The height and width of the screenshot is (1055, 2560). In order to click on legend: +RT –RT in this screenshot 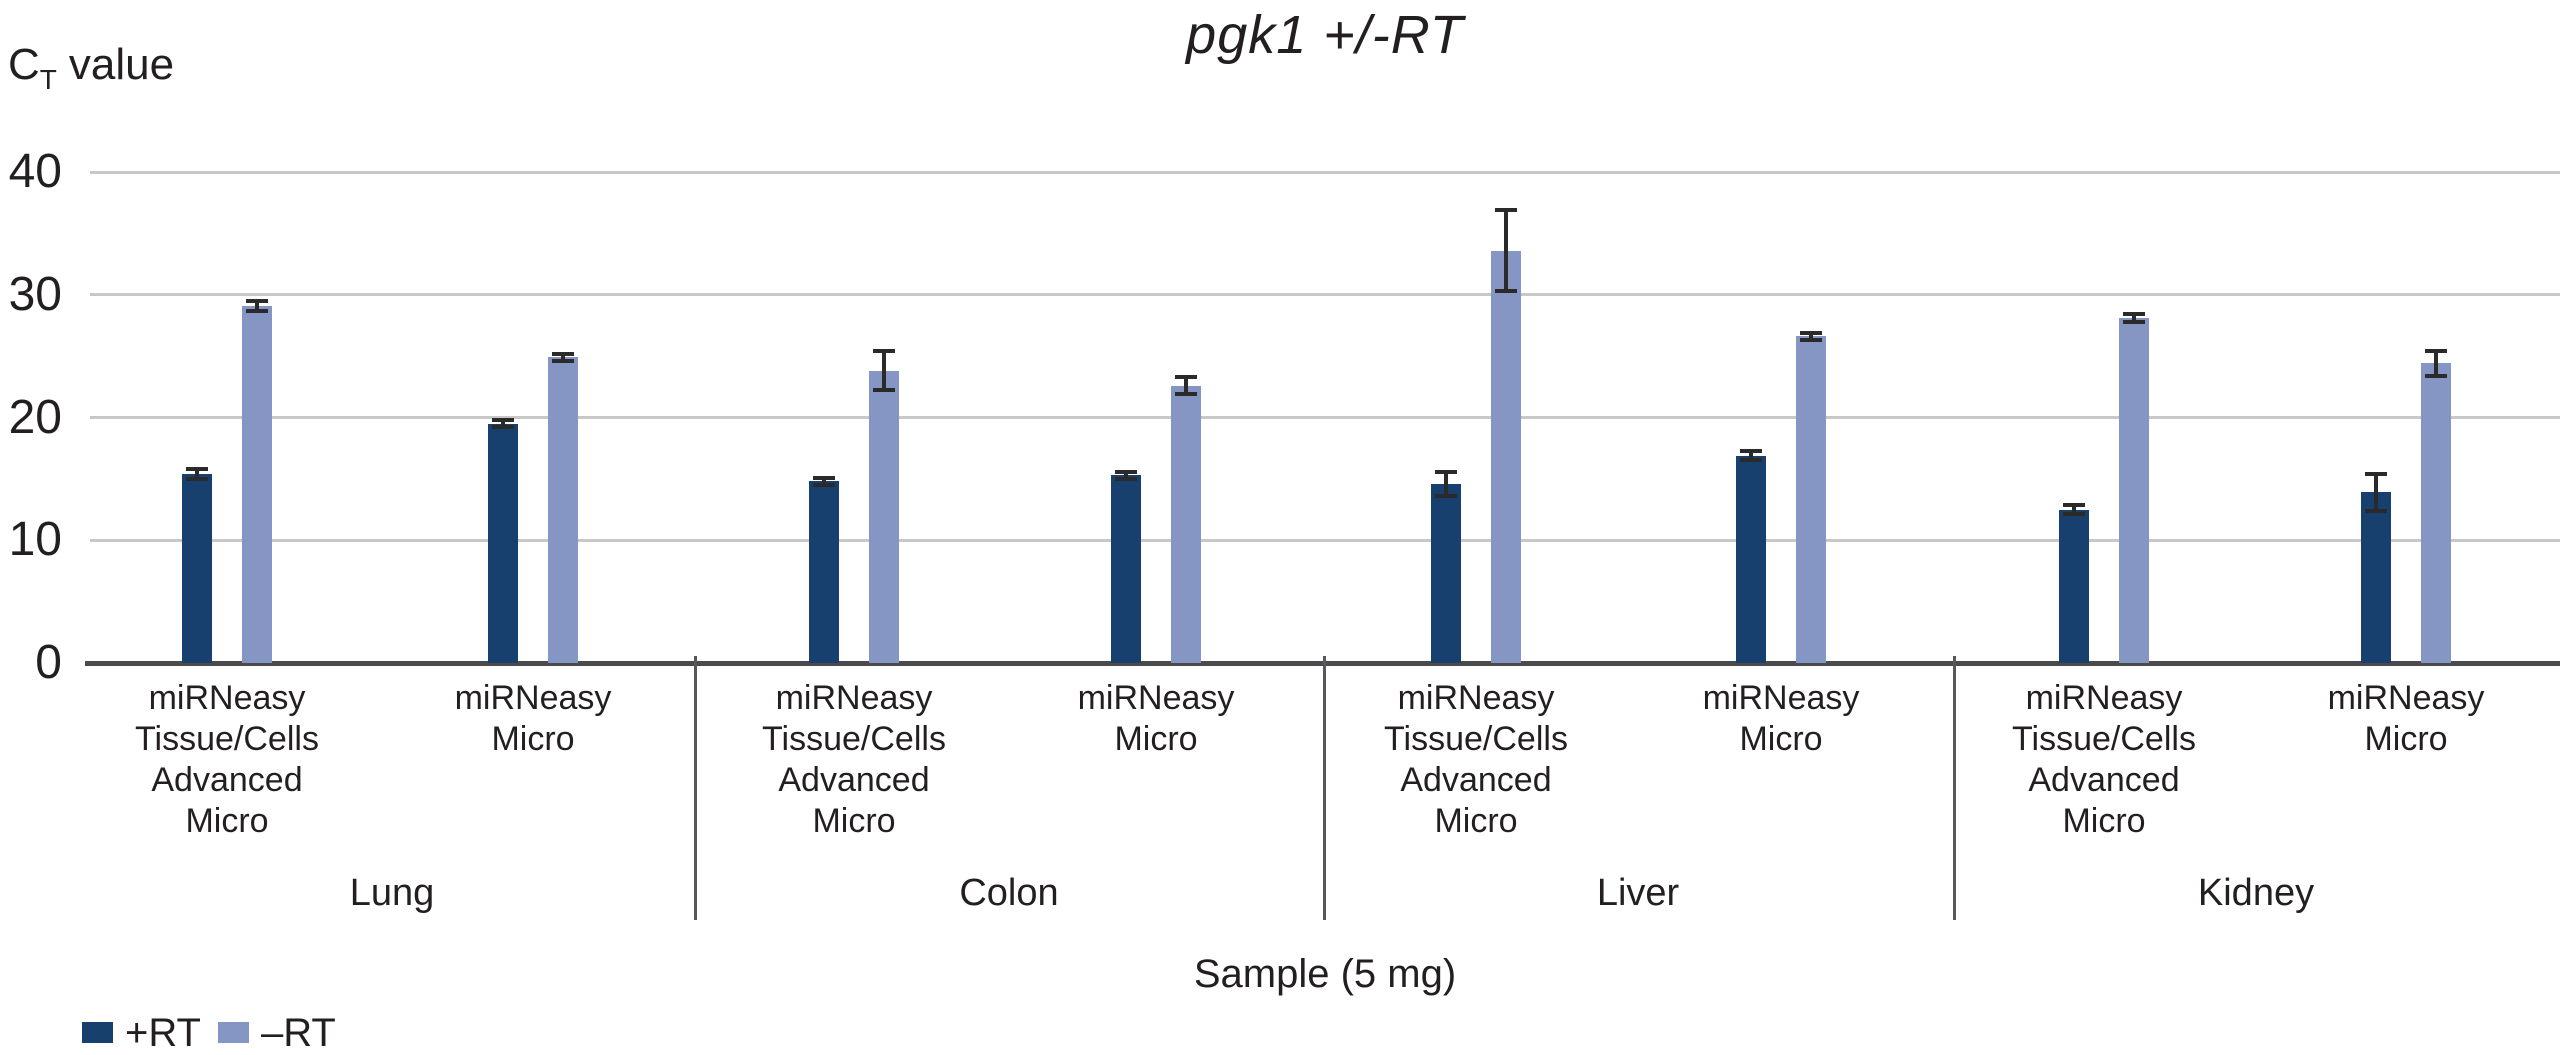, I will do `click(300, 1033)`.